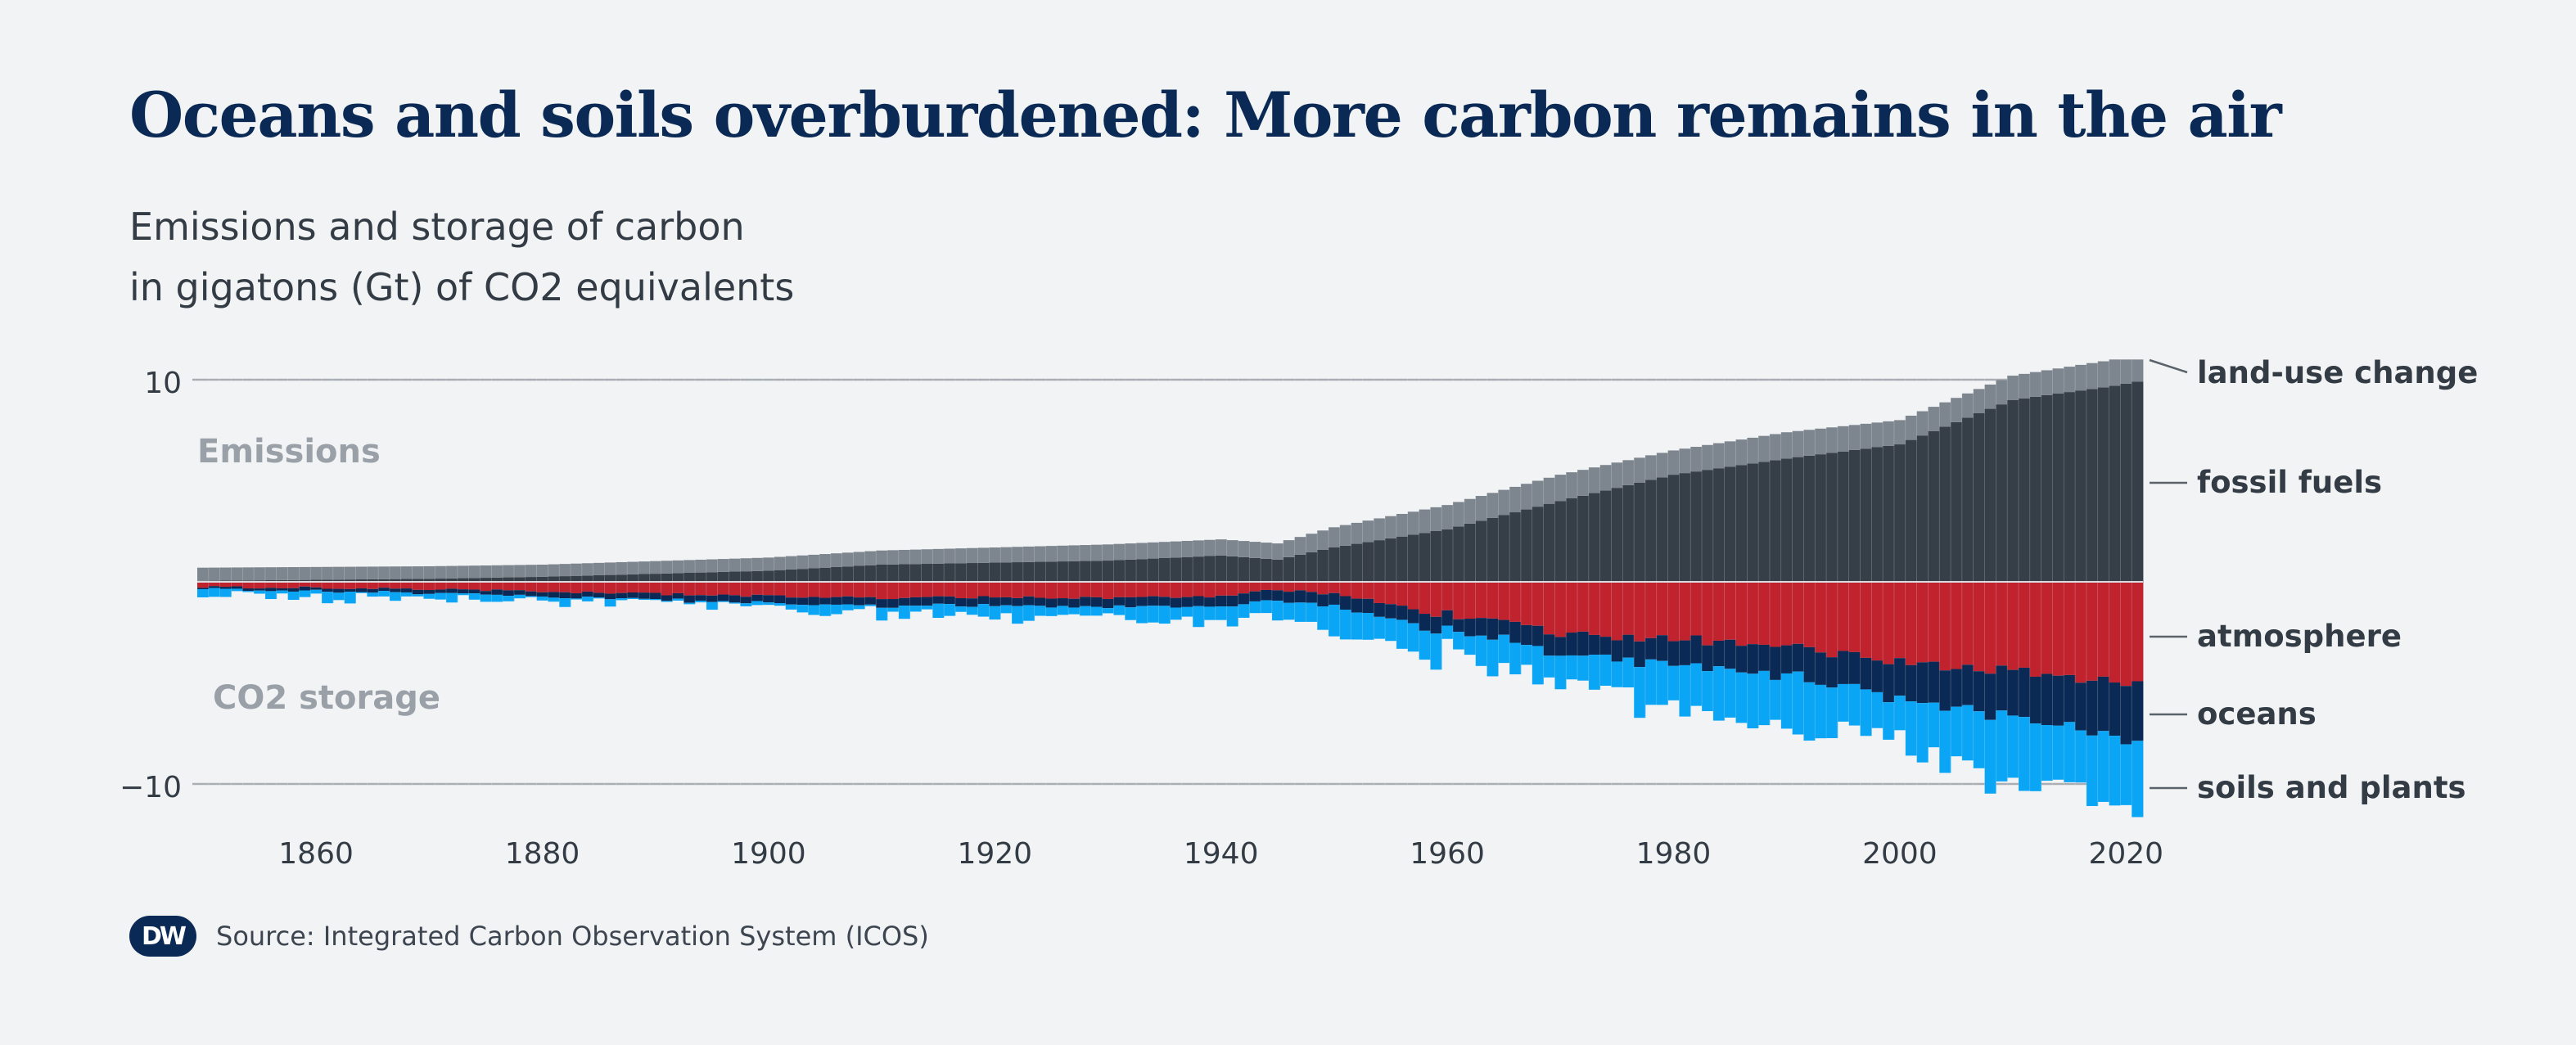 The height and width of the screenshot is (1045, 2576). Describe the element at coordinates (163, 383) in the screenshot. I see `y-tick-label: 10` at that location.